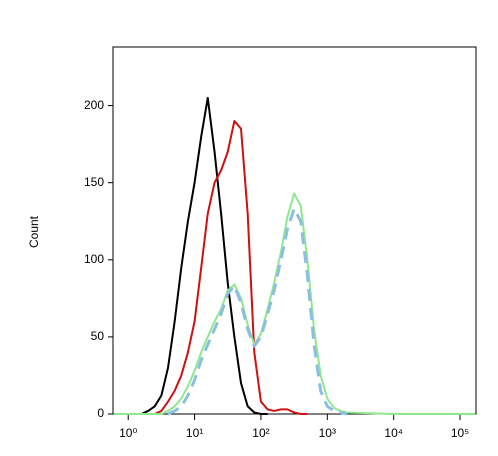 This screenshot has width=498, height=456. What do you see at coordinates (460, 433) in the screenshot?
I see `x-tick-label: 10⁵` at bounding box center [460, 433].